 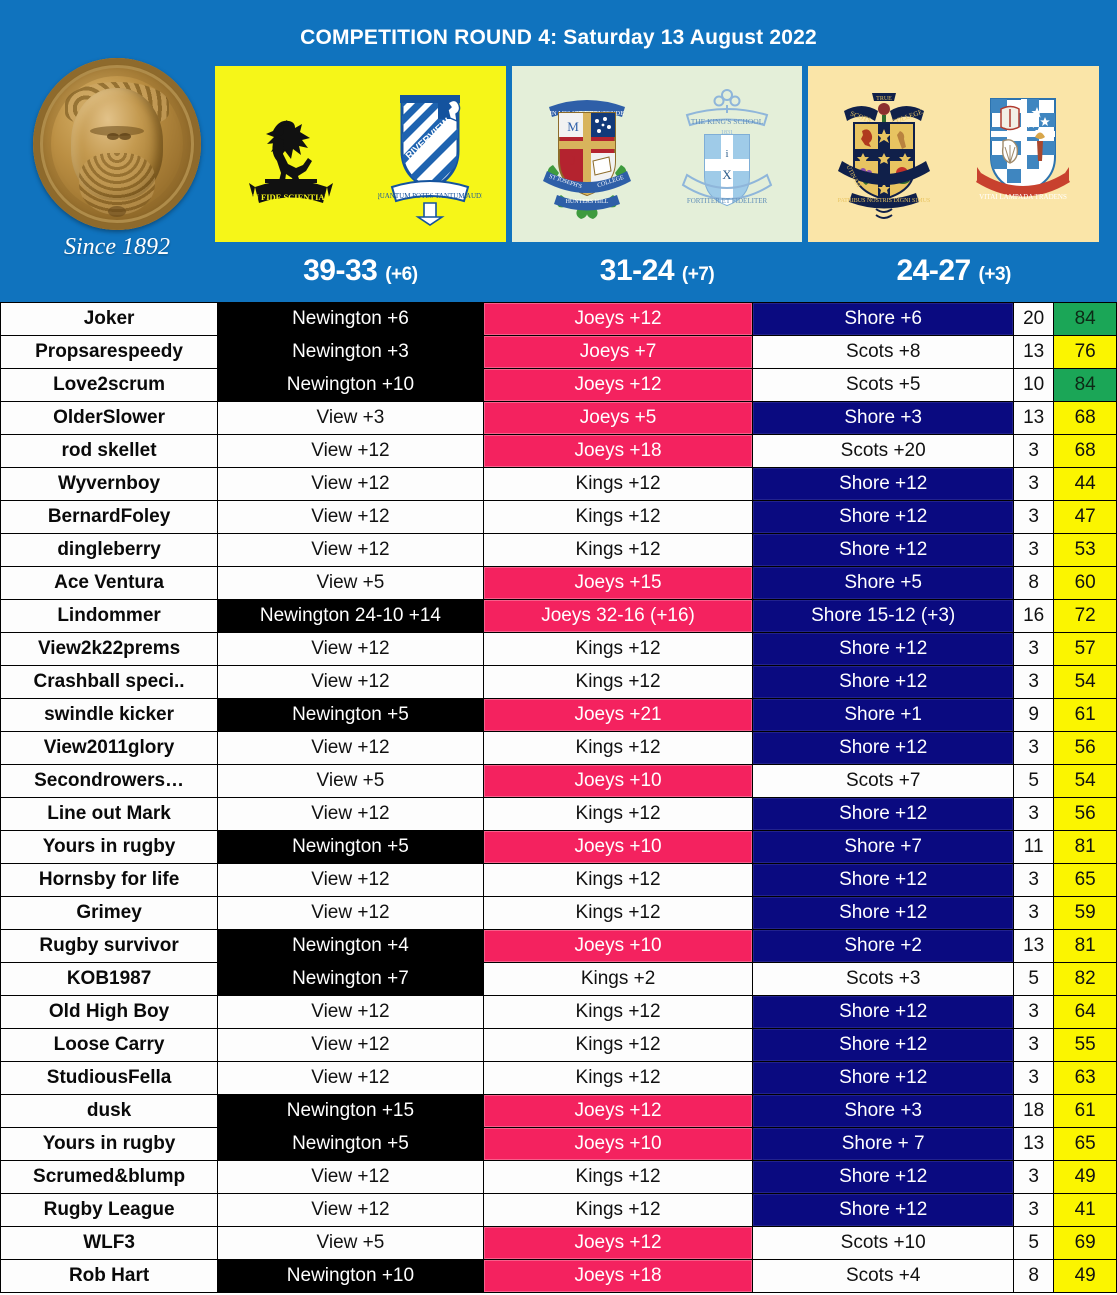 I want to click on tip-cell-game-3: Scots +20, so click(x=883, y=451).